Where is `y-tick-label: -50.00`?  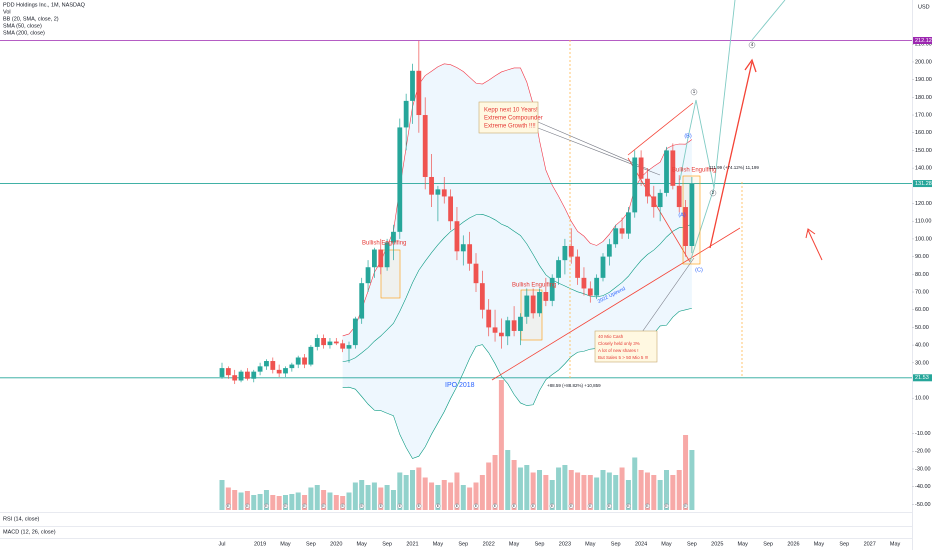 y-tick-label: -50.00 is located at coordinates (923, 505).